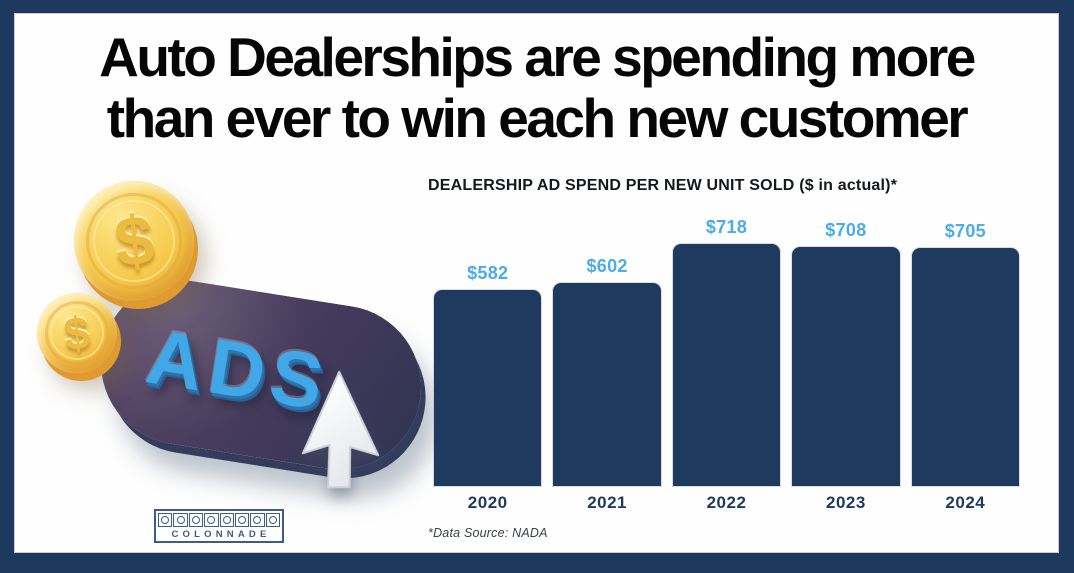 The image size is (1074, 573). Describe the element at coordinates (607, 384) in the screenshot. I see `bar-2021` at that location.